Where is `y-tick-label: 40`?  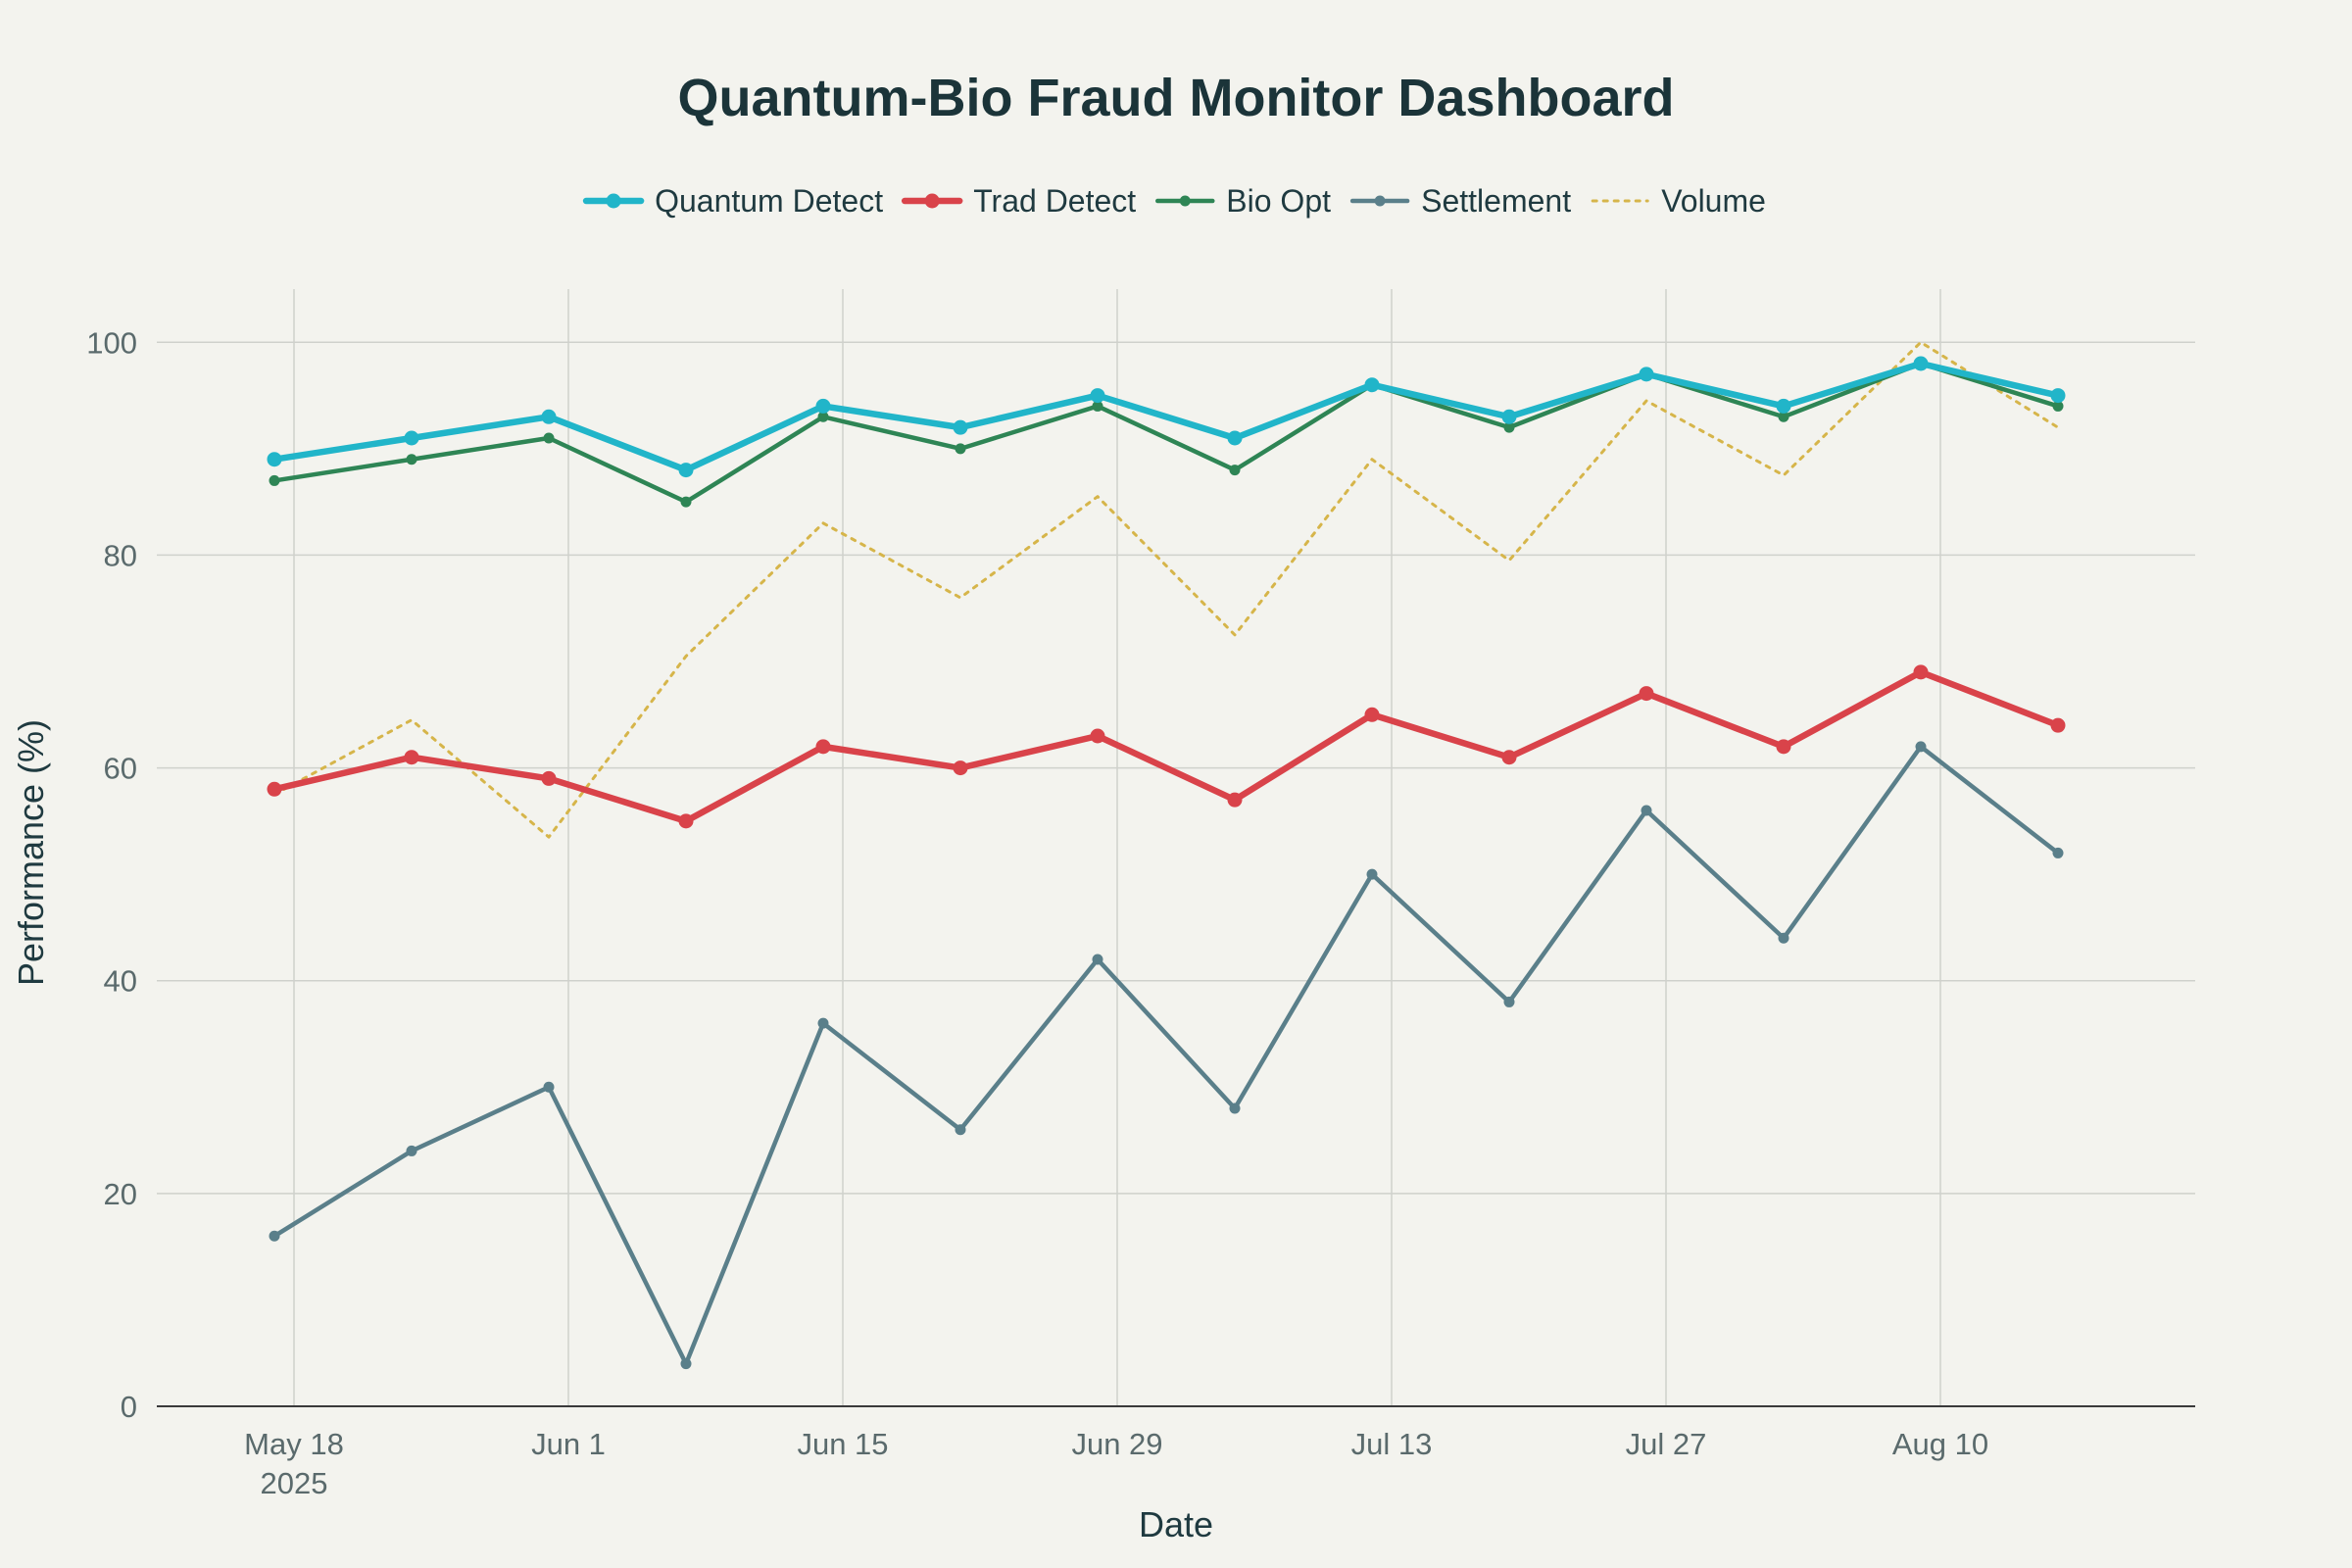 y-tick-label: 40 is located at coordinates (120, 981).